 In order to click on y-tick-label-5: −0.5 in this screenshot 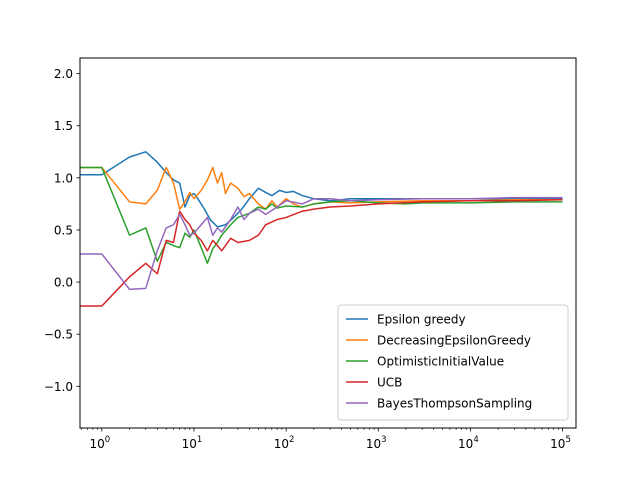, I will do `click(58, 335)`.